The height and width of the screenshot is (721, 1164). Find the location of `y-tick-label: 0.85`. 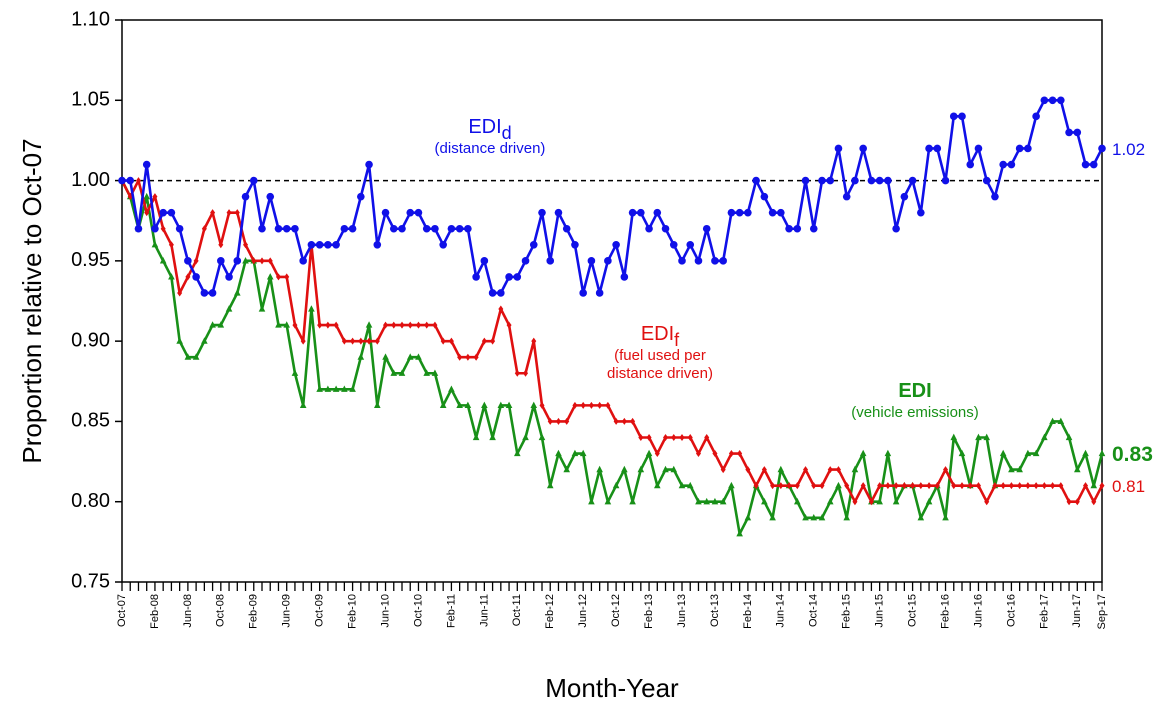

y-tick-label: 0.85 is located at coordinates (90, 421).